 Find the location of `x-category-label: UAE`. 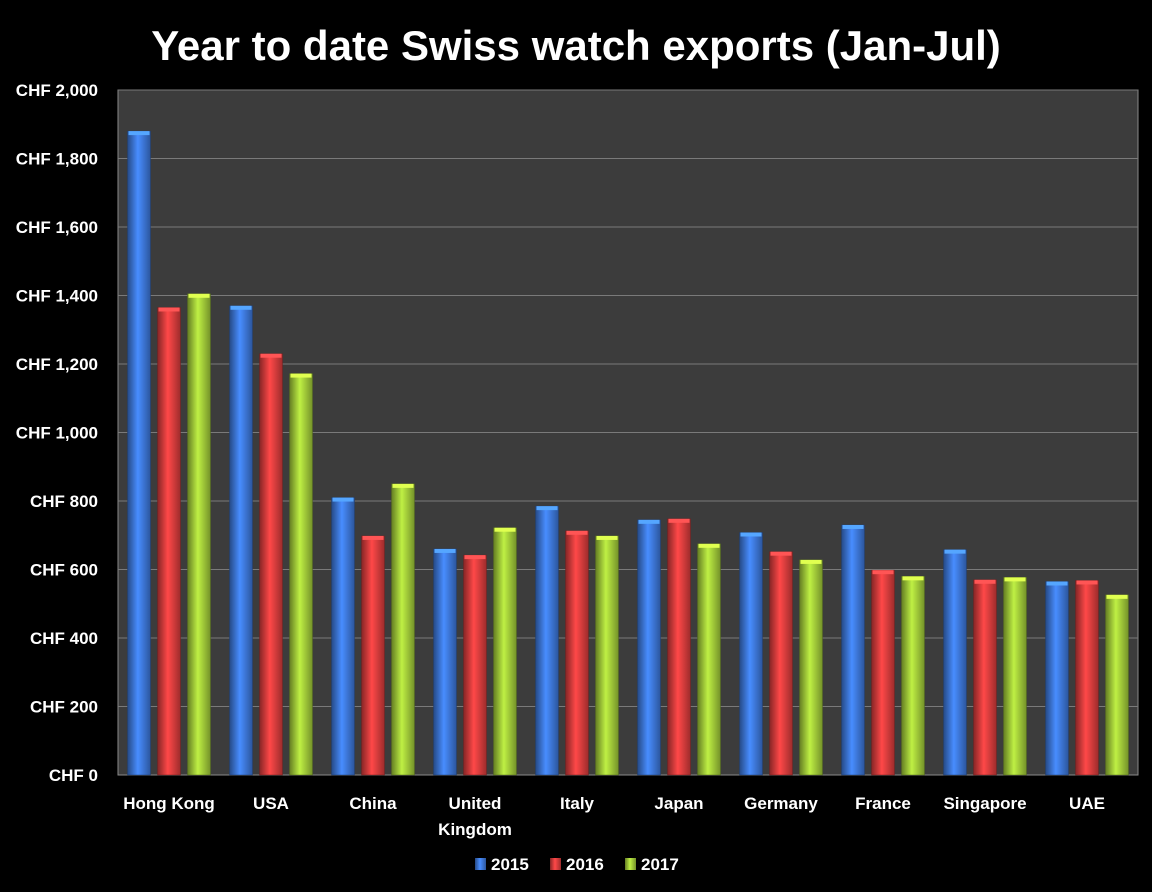

x-category-label: UAE is located at coordinates (1087, 803).